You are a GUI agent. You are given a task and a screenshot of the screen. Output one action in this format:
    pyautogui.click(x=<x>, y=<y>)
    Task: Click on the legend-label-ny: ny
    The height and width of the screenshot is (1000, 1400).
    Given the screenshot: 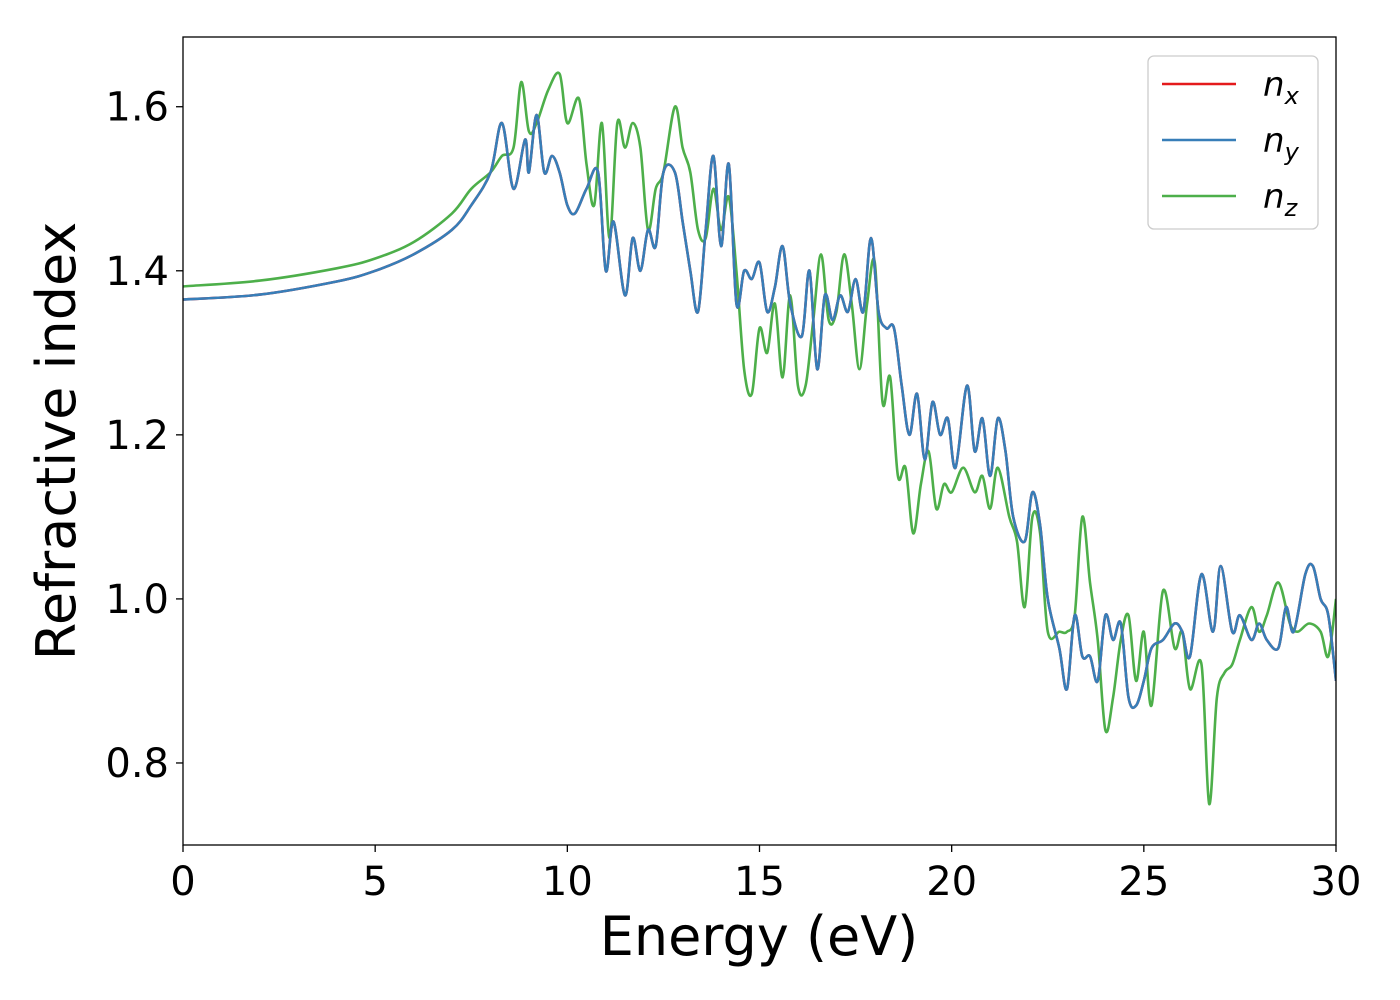 What is the action you would take?
    pyautogui.click(x=1281, y=143)
    